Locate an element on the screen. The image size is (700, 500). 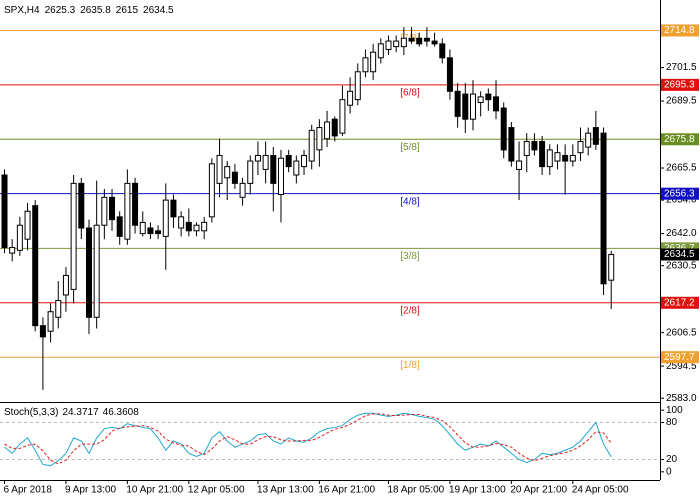
current-price-label: 2634.5 is located at coordinates (679, 254).